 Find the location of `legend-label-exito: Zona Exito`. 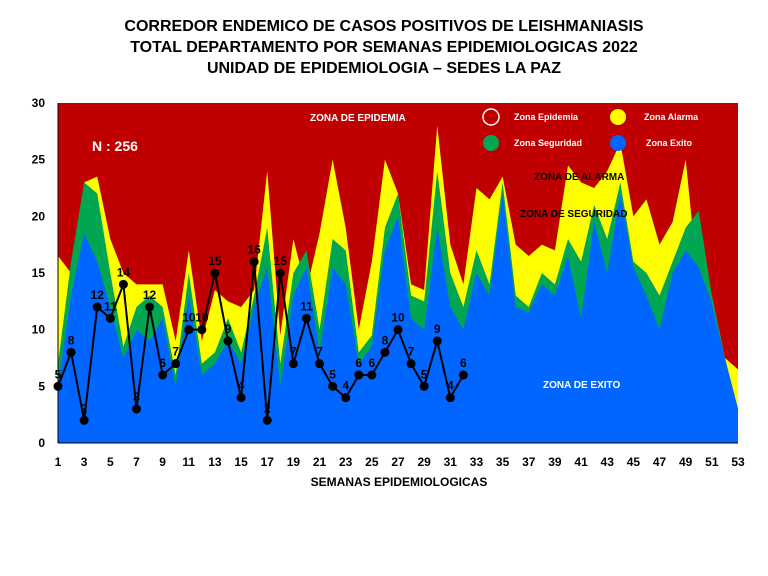

legend-label-exito: Zona Exito is located at coordinates (669, 143).